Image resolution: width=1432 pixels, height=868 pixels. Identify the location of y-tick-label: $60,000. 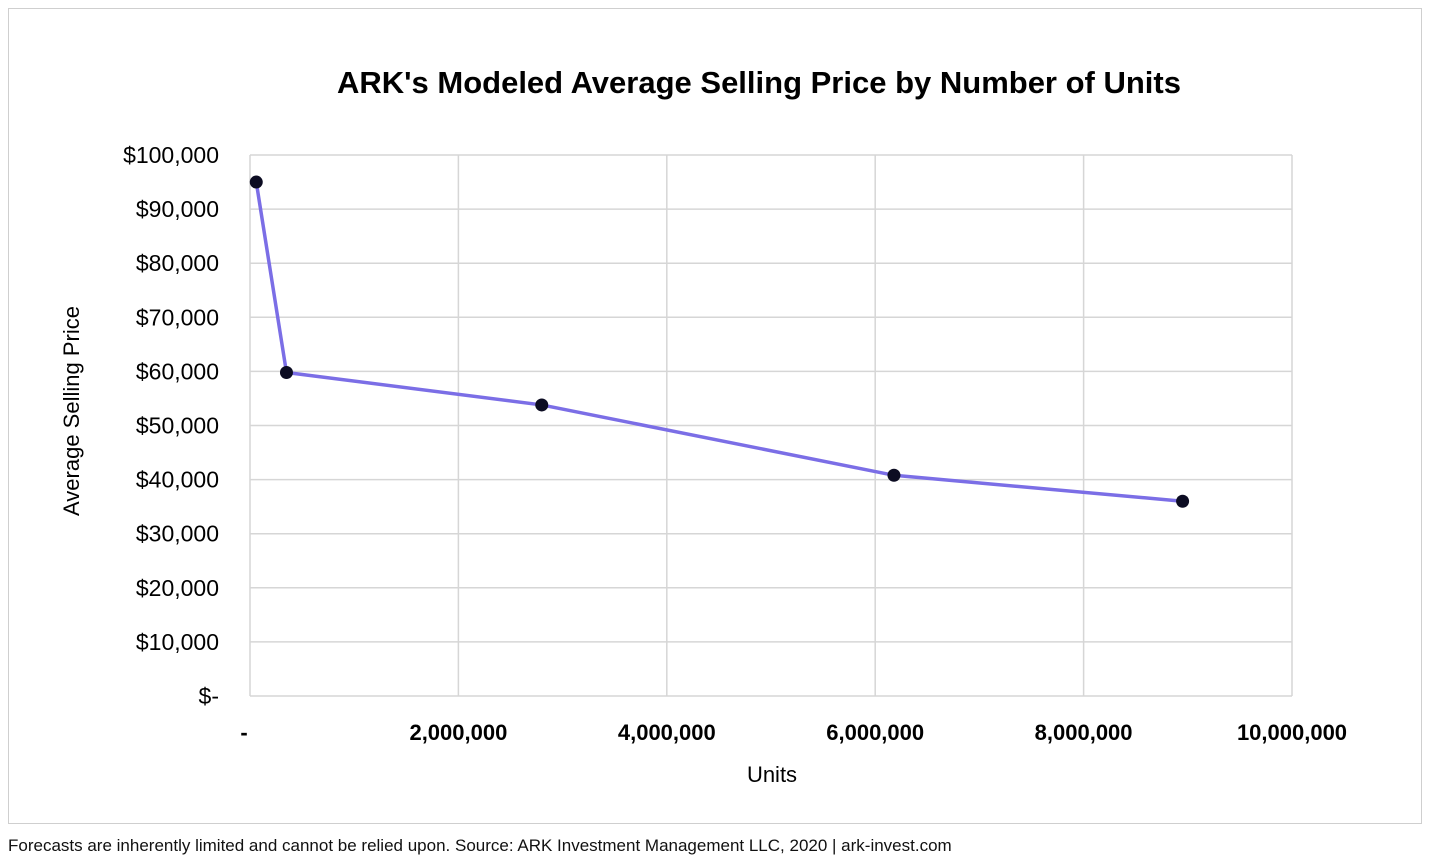
(177, 371).